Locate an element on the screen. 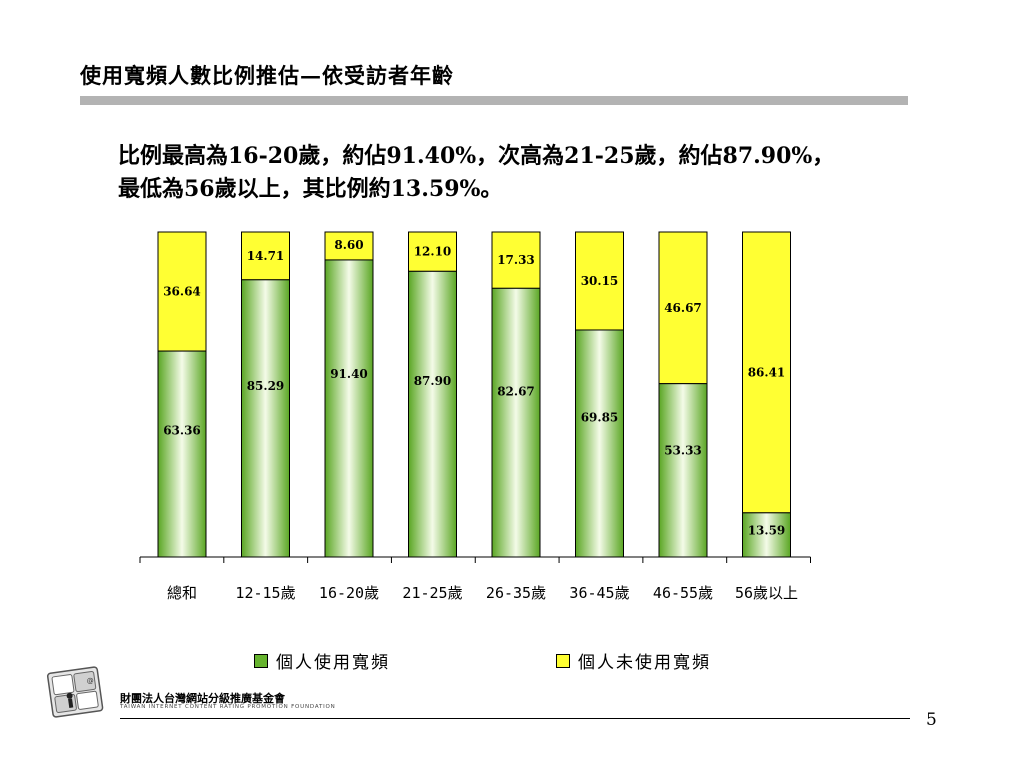 The image size is (1024, 768). footer-divider is located at coordinates (515, 718).